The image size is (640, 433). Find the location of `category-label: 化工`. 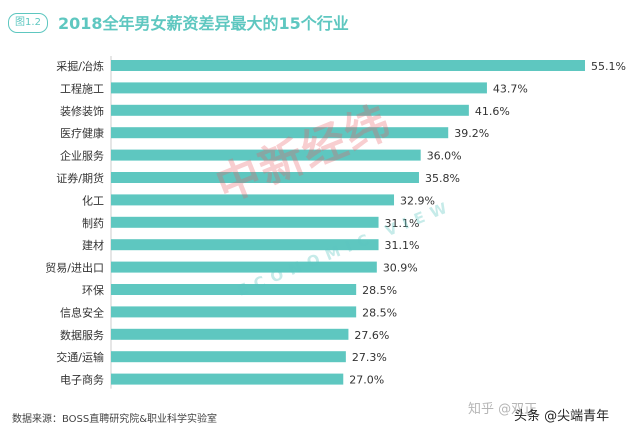

category-label: 化工 is located at coordinates (93, 200).